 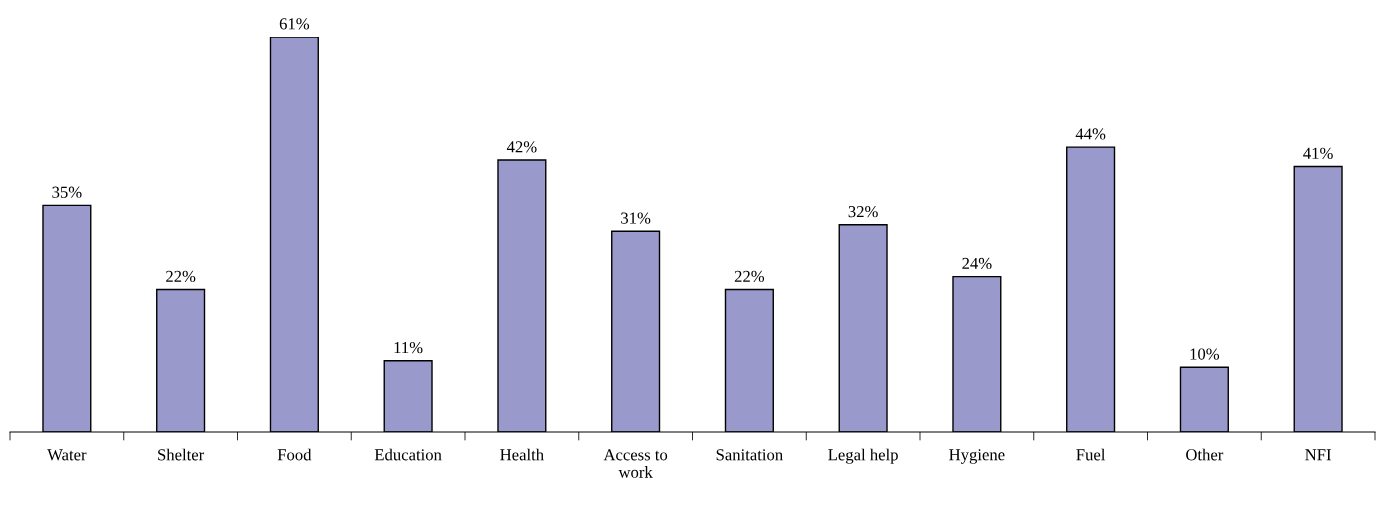 I want to click on data-label: 24%, so click(x=977, y=263).